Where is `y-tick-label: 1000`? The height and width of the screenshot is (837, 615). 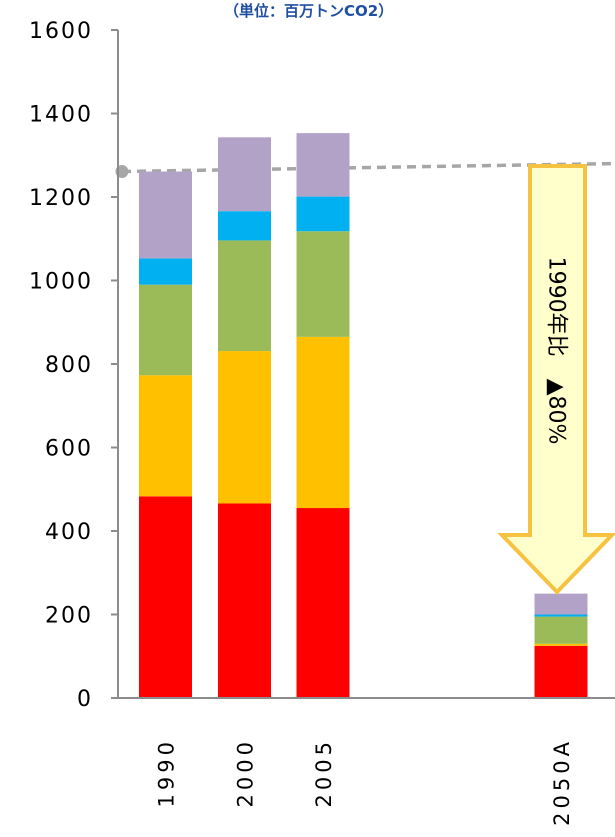
y-tick-label: 1000 is located at coordinates (61, 282).